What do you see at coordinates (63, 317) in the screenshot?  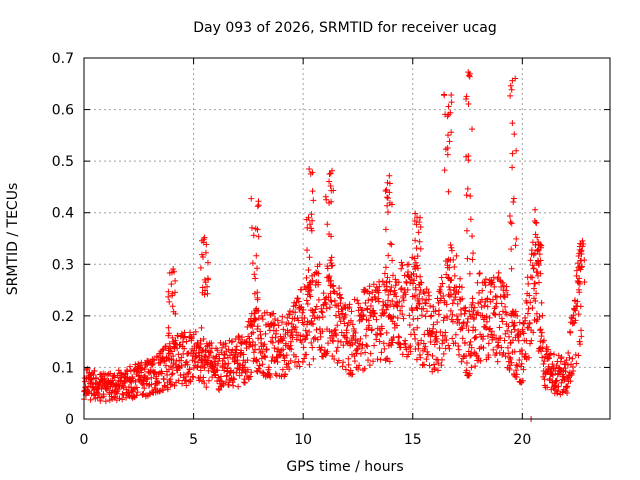 I see `y-tick-label: 0.2` at bounding box center [63, 317].